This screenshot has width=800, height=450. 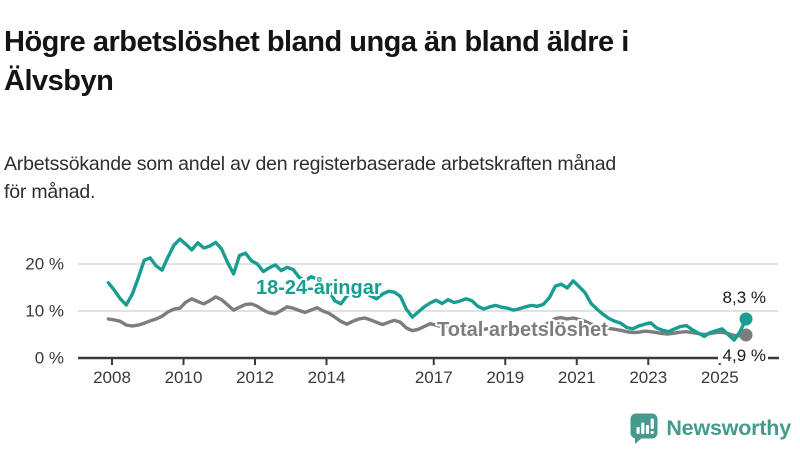 I want to click on end-value-total: 4,9 %, so click(x=744, y=355).